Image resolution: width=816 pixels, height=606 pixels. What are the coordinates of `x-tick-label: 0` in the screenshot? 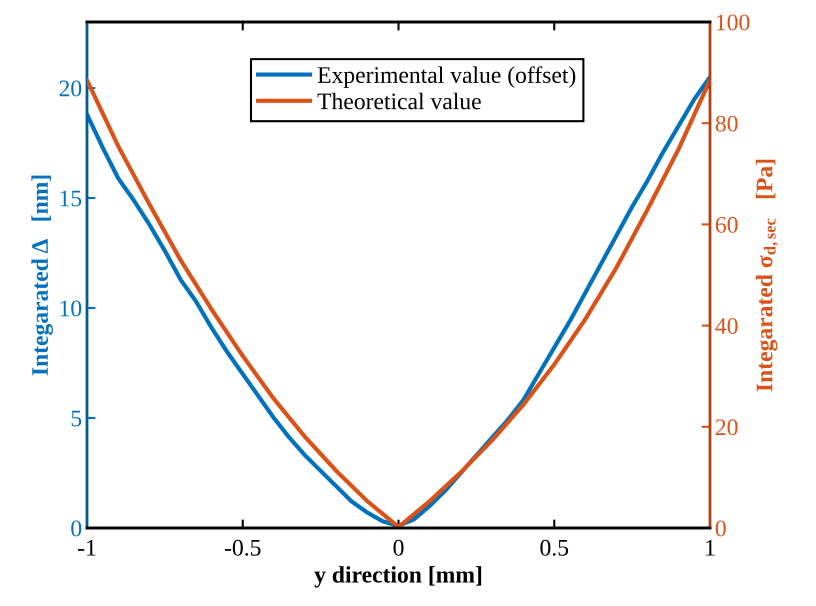 It's located at (398, 548).